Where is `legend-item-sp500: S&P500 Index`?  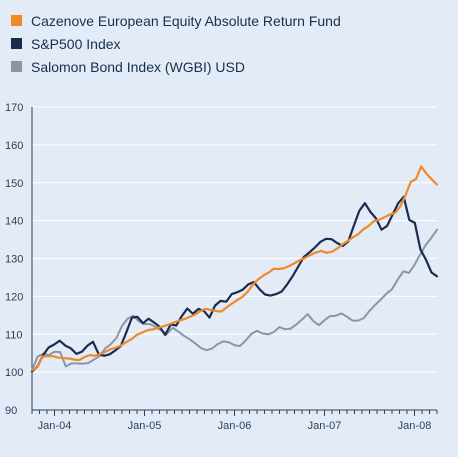
legend-item-sp500: S&P500 Index is located at coordinates (176, 43).